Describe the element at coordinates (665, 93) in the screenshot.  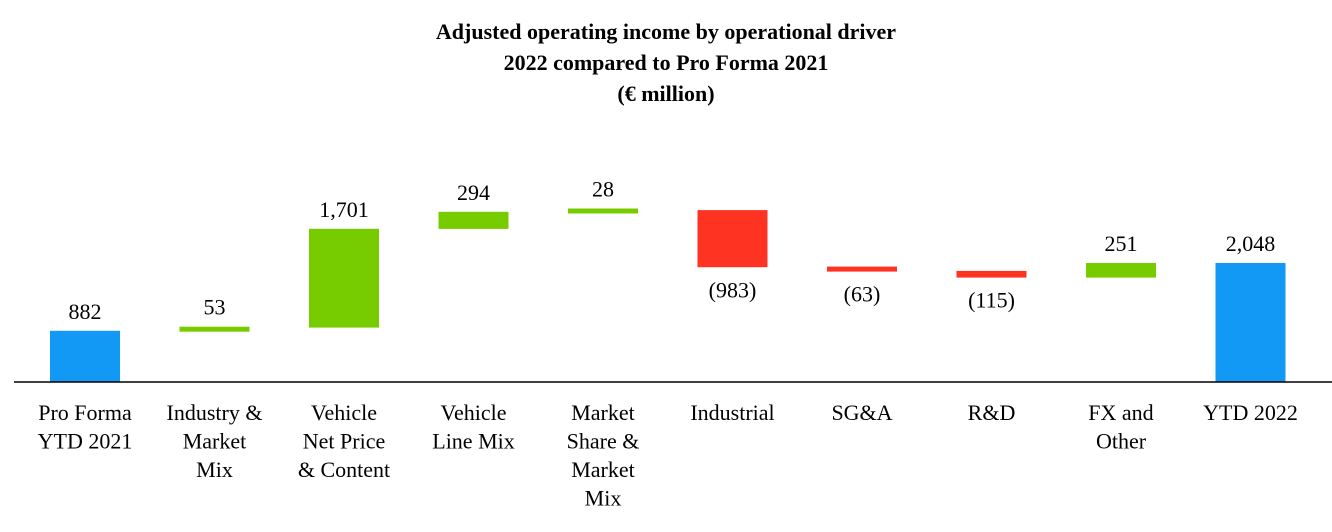
I see `chart-unit-label: (€ million)` at that location.